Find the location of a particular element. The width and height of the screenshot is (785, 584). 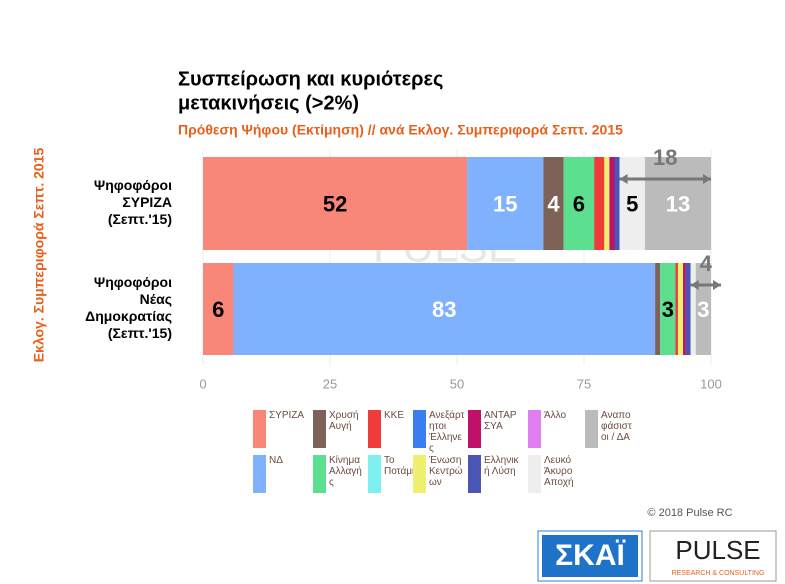

legend-label: Άλλο is located at coordinates (555, 415).